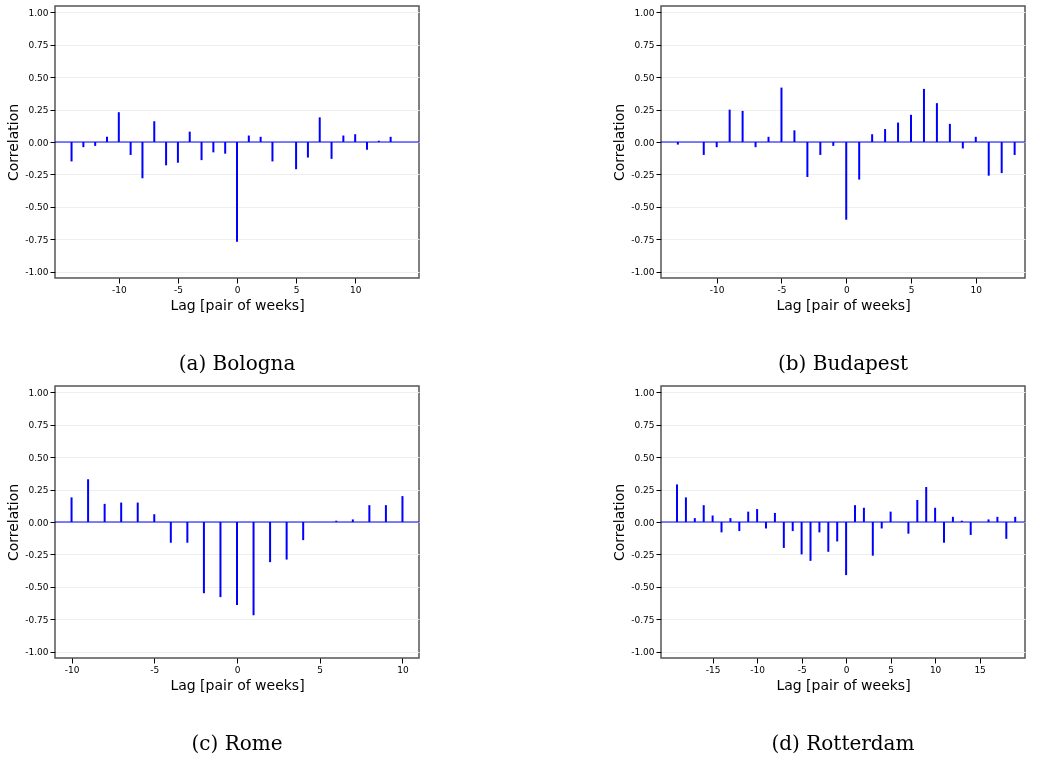 This screenshot has width=1049, height=757. Describe the element at coordinates (843, 743) in the screenshot. I see `text: (d) Rotterdam` at that location.